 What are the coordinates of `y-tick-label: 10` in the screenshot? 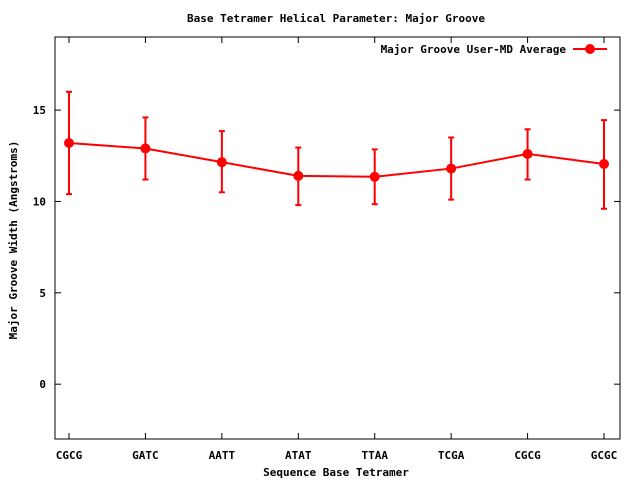 It's located at (39, 201).